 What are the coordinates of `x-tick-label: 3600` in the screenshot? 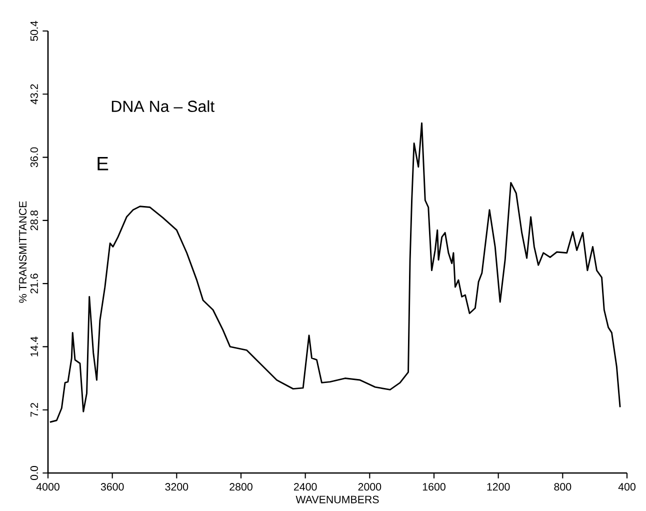 It's located at (112, 487).